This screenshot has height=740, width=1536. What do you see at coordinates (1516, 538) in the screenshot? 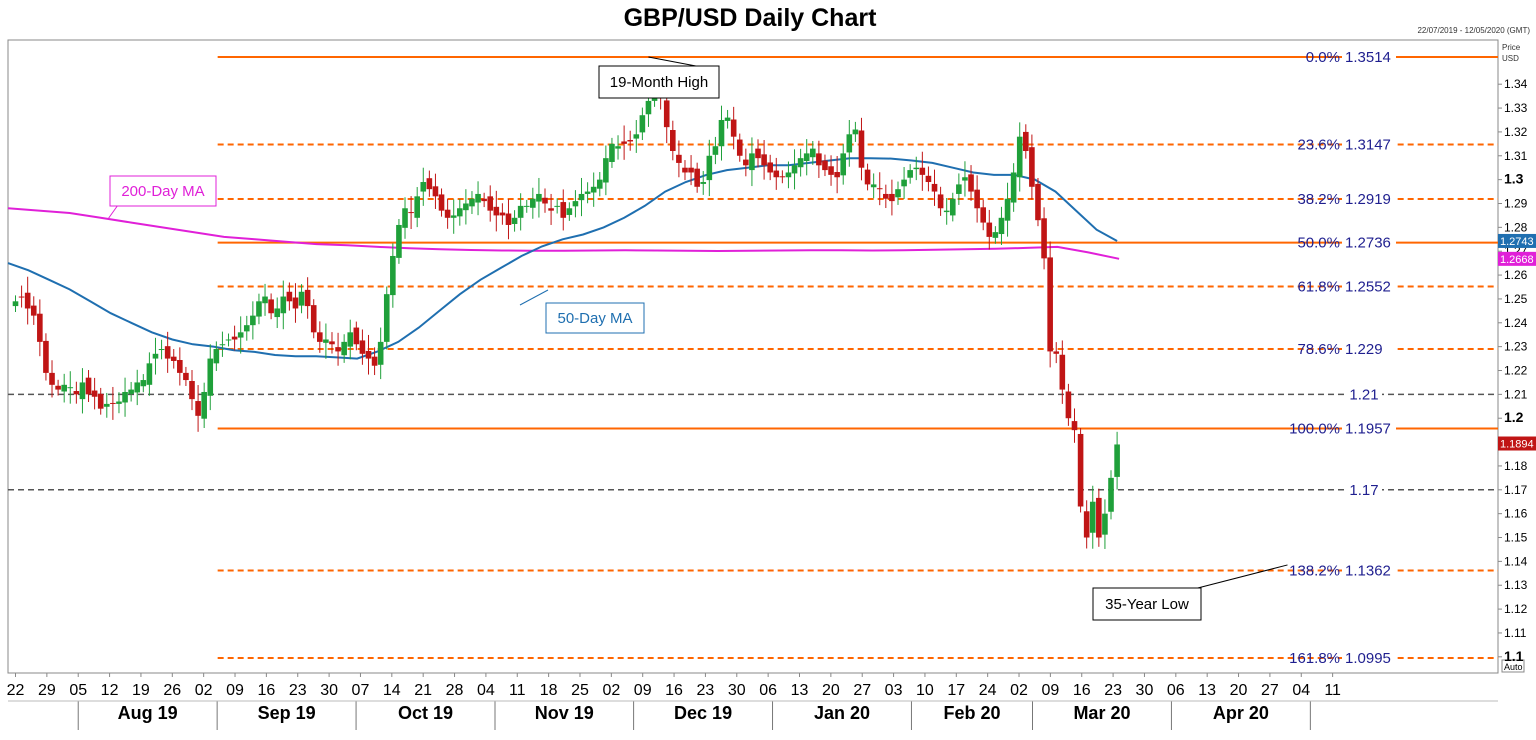
I see `y-tick-label: 1.15` at bounding box center [1516, 538].